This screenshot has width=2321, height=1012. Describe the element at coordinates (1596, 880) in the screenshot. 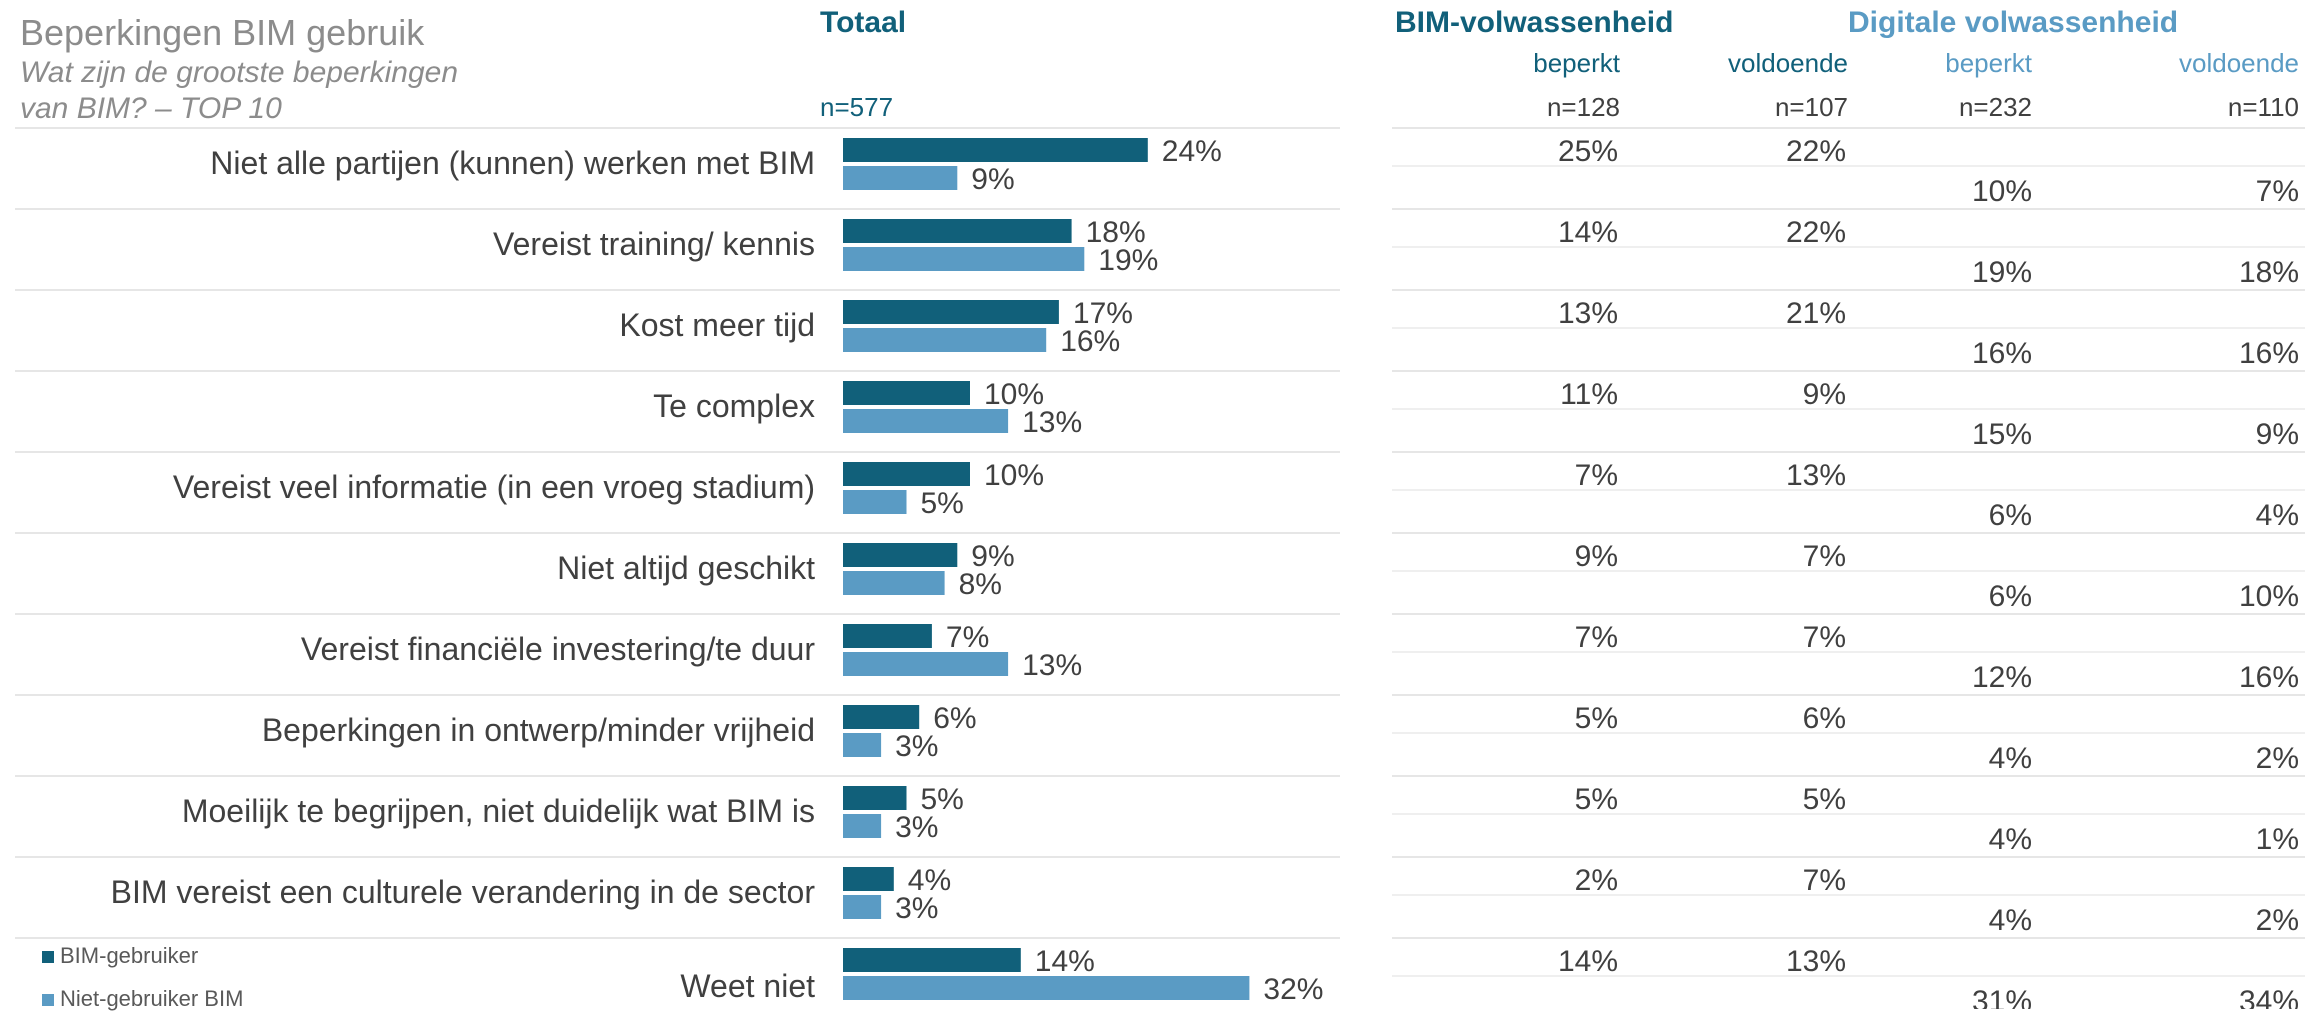

I see `table-cell-bim-beperkt: 2%` at that location.